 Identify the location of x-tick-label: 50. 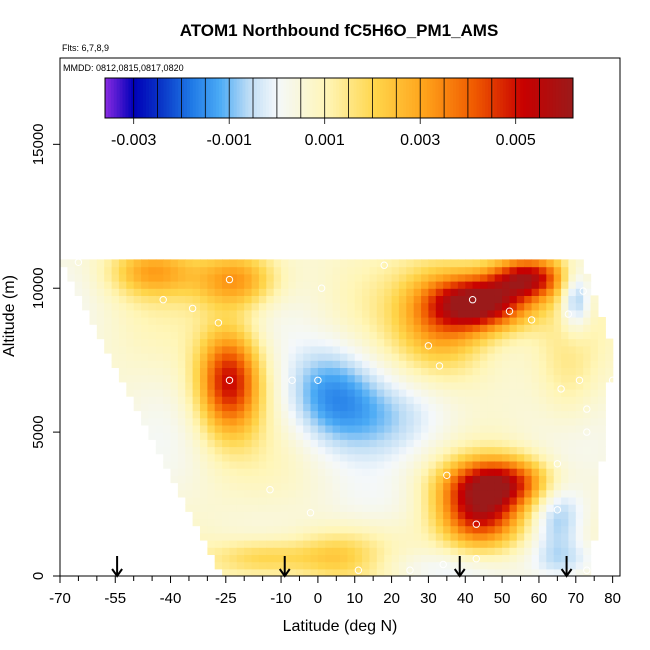
(502, 598).